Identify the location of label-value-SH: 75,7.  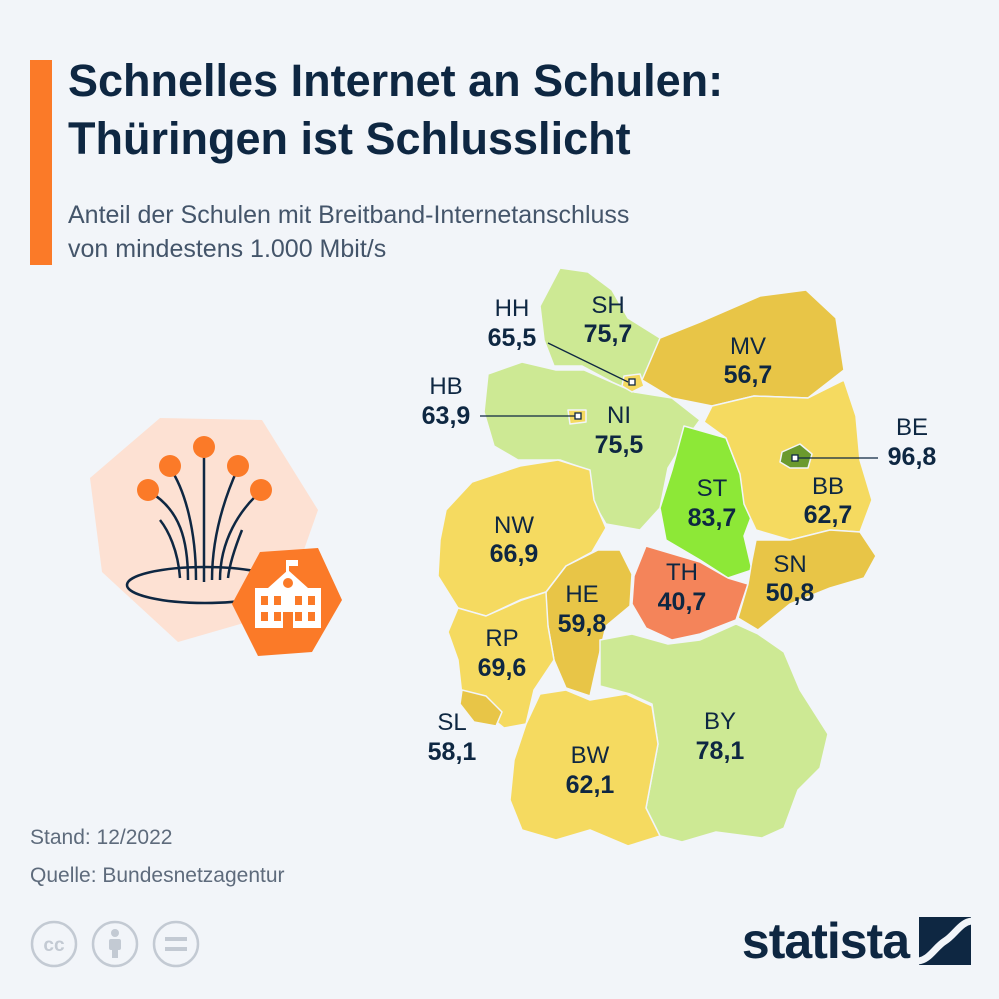
(608, 334).